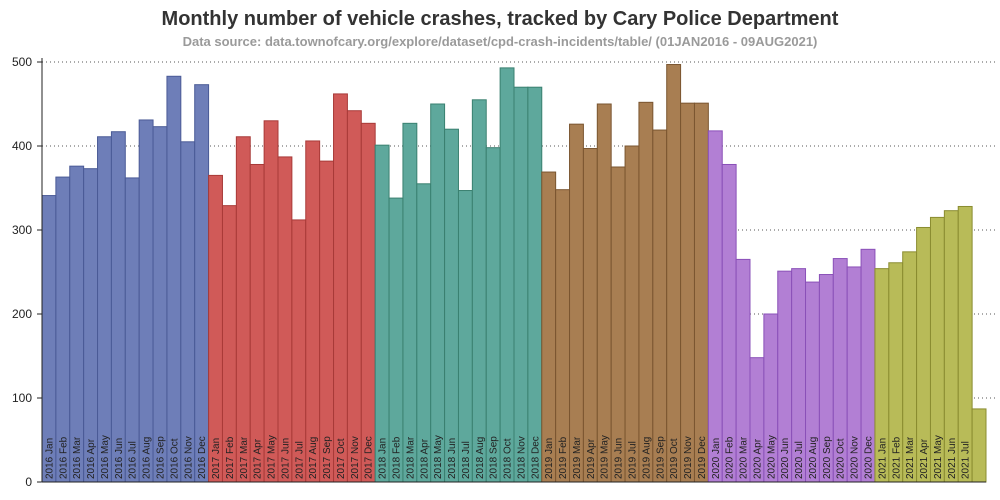  Describe the element at coordinates (397, 457) in the screenshot. I see `bar-label: 2018 Feb` at that location.